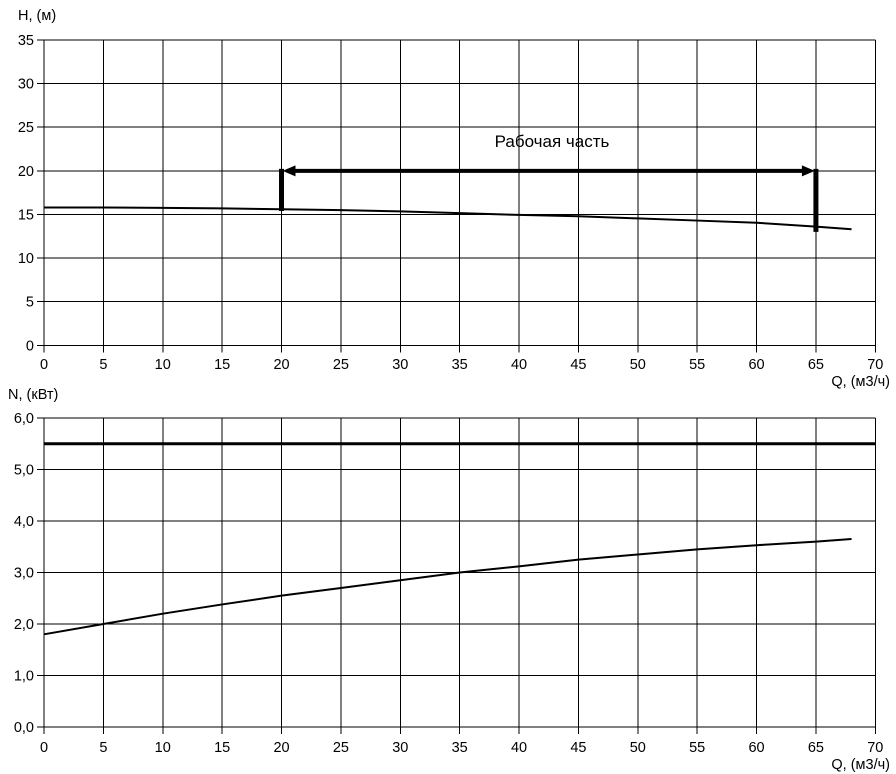  I want to click on y-tick-label: 30, so click(26, 85).